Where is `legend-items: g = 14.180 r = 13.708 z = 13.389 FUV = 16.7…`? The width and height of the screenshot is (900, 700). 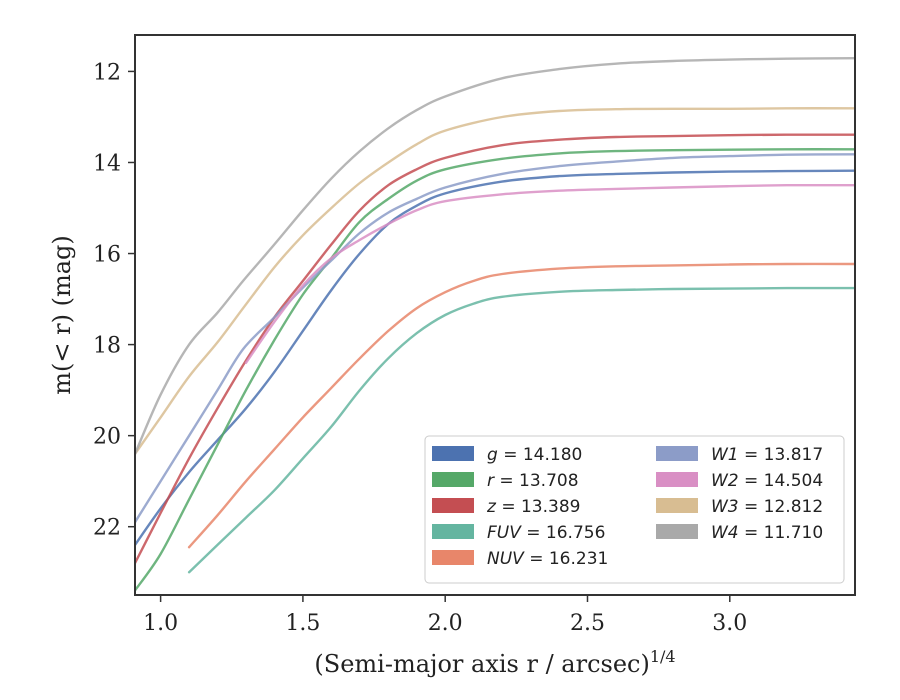 legend-items: g = 14.180 r = 13.708 z = 13.389 FUV = 16.7… is located at coordinates (627, 507).